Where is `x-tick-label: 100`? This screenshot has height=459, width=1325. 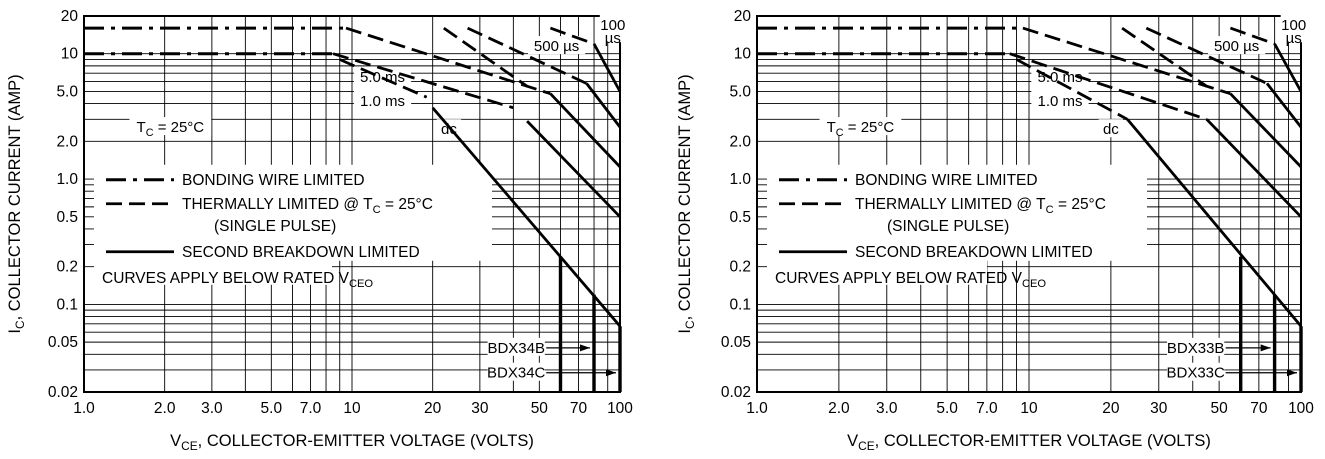 x-tick-label: 100 is located at coordinates (620, 408).